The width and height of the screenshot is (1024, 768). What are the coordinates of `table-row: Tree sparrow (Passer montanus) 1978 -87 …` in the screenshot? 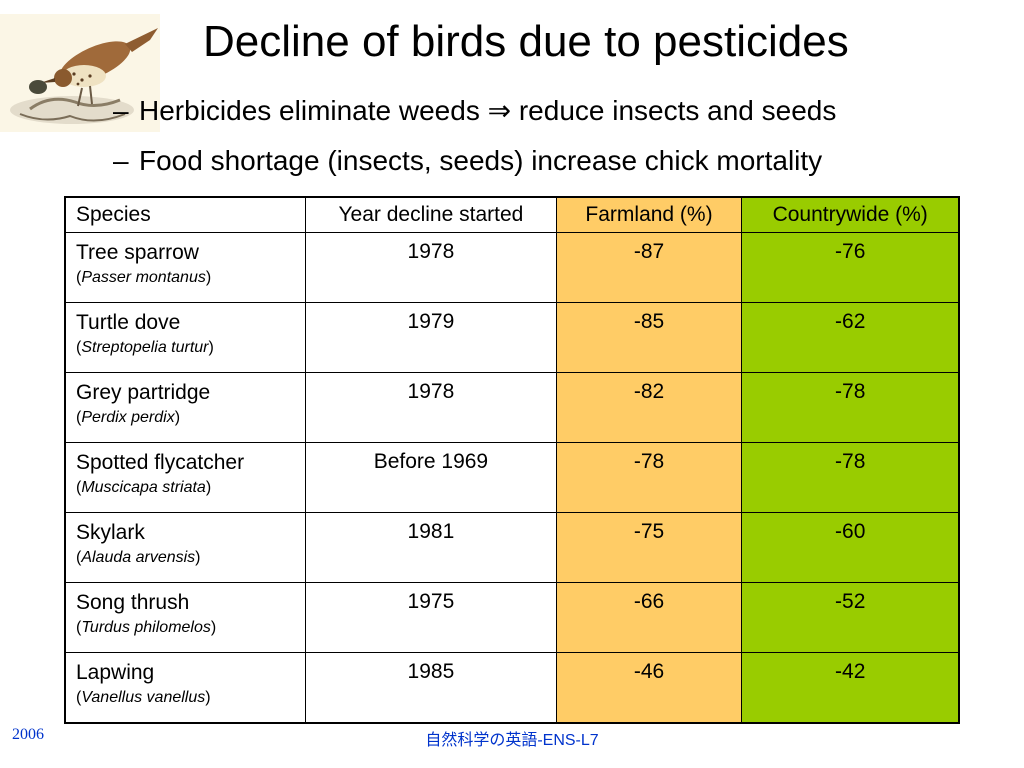 It's located at (512, 267).